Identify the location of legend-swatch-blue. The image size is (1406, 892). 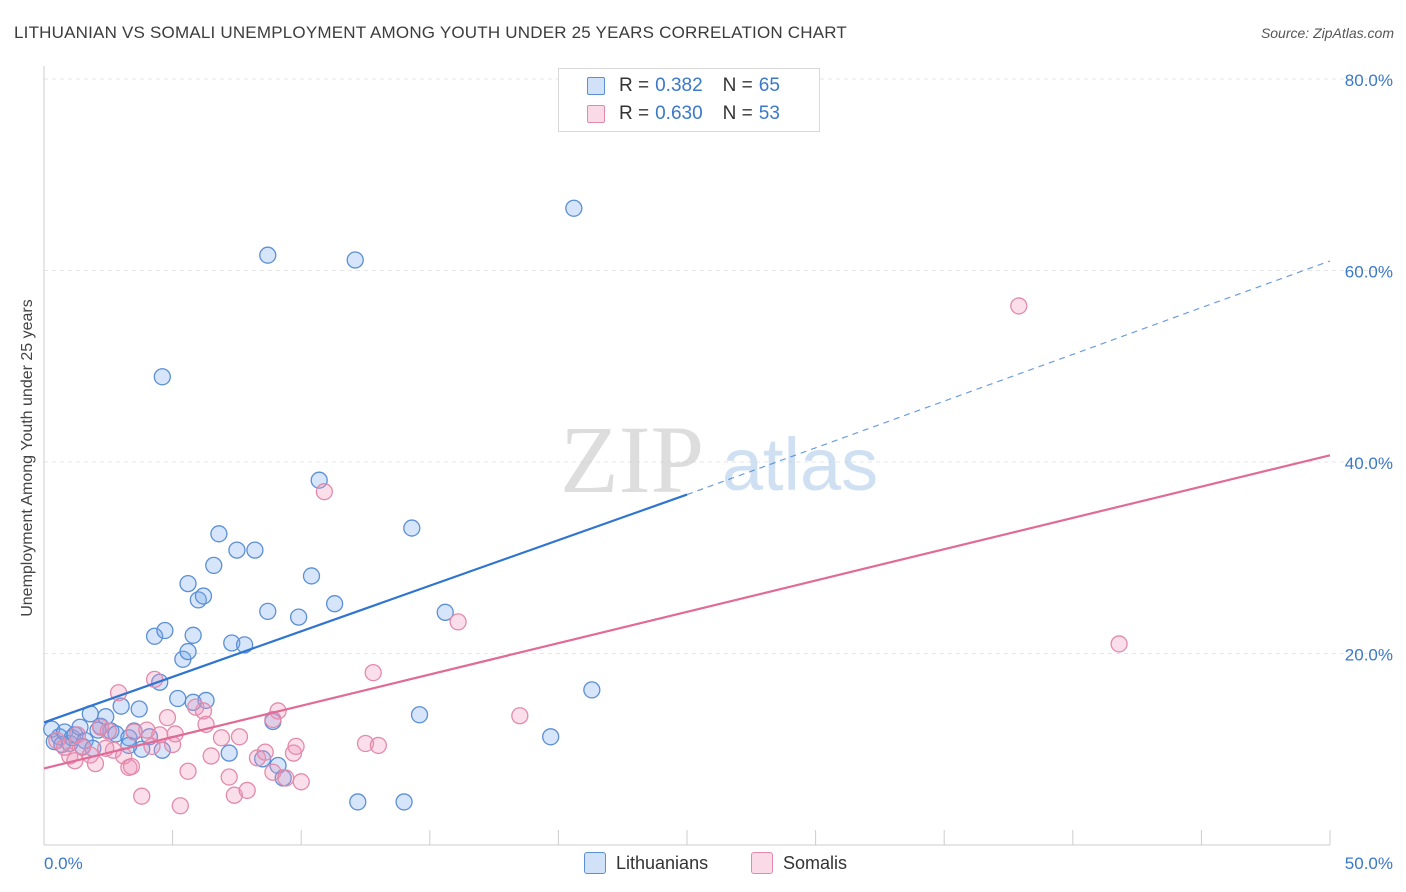
(596, 86).